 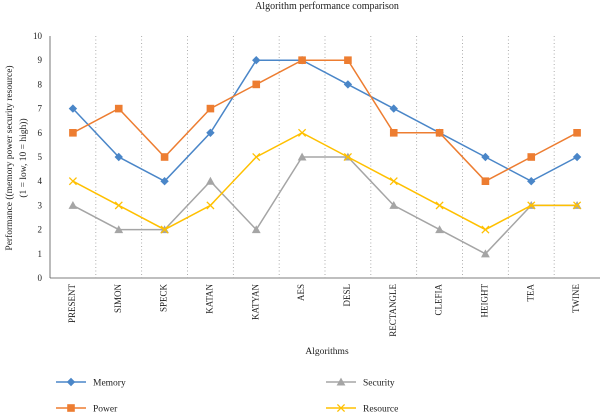 What do you see at coordinates (91, 383) in the screenshot?
I see `legend-item-memory: Memory` at bounding box center [91, 383].